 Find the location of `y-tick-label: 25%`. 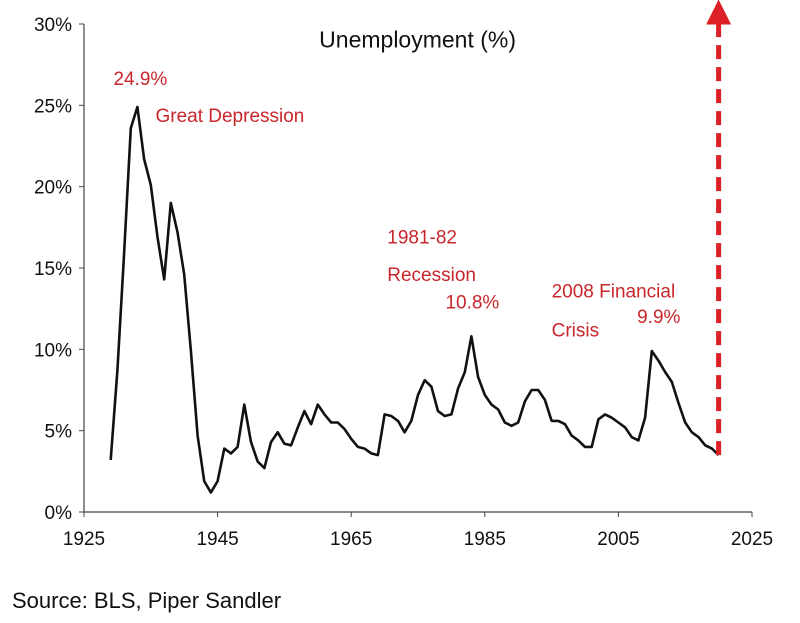

y-tick-label: 25% is located at coordinates (53, 106).